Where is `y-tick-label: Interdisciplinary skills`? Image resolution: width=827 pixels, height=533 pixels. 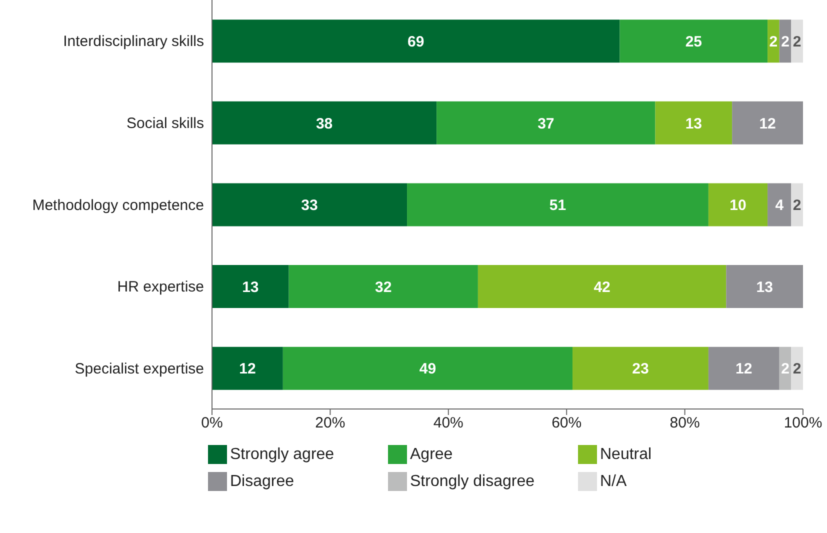 y-tick-label: Interdisciplinary skills is located at coordinates (133, 41).